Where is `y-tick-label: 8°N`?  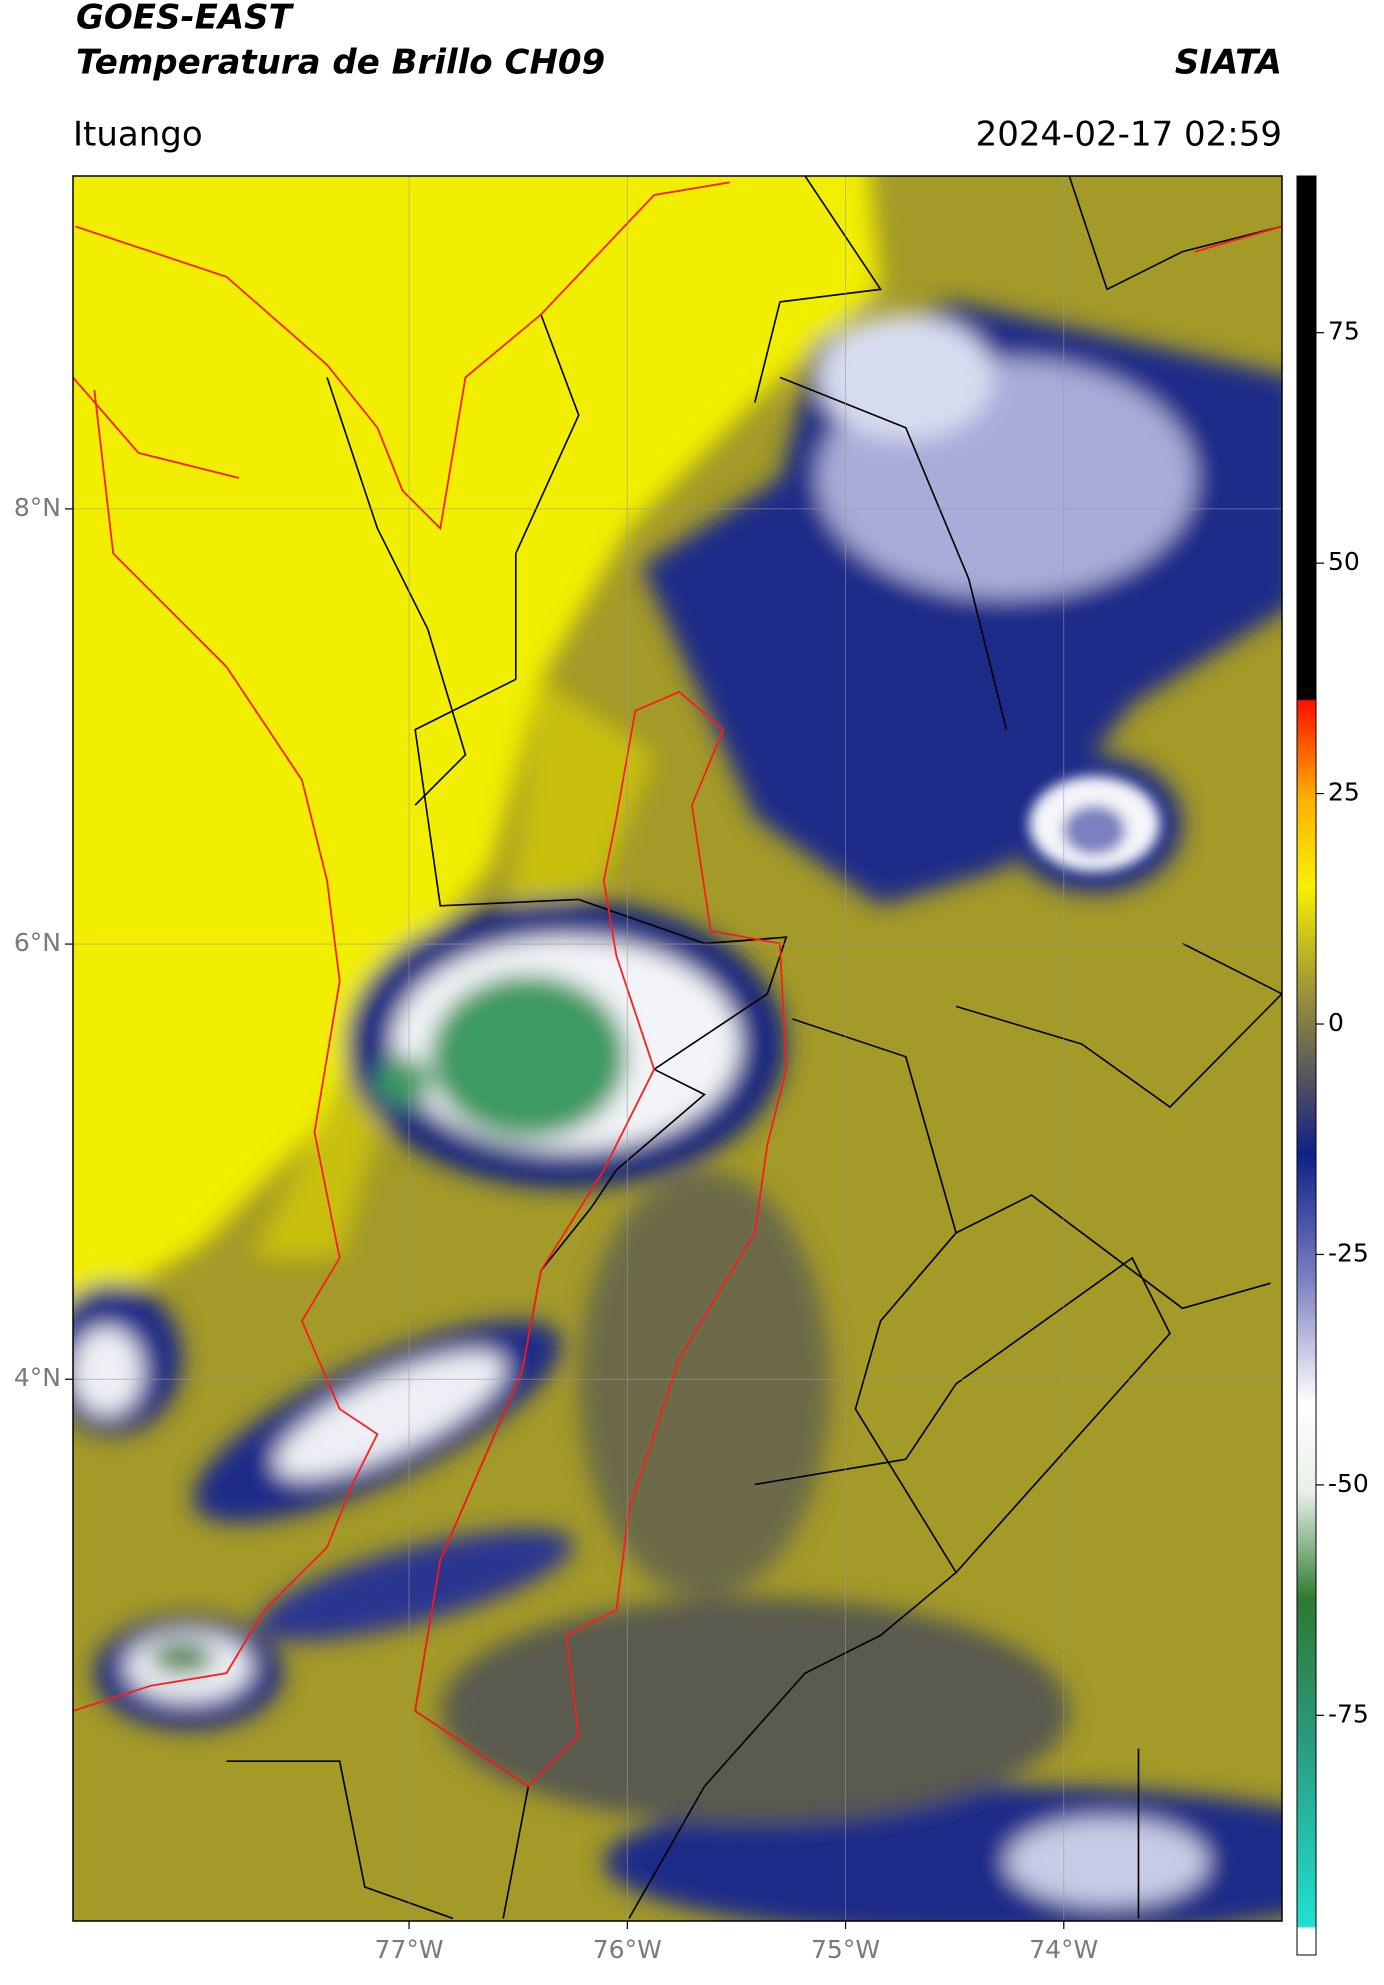 y-tick-label: 8°N is located at coordinates (37, 507).